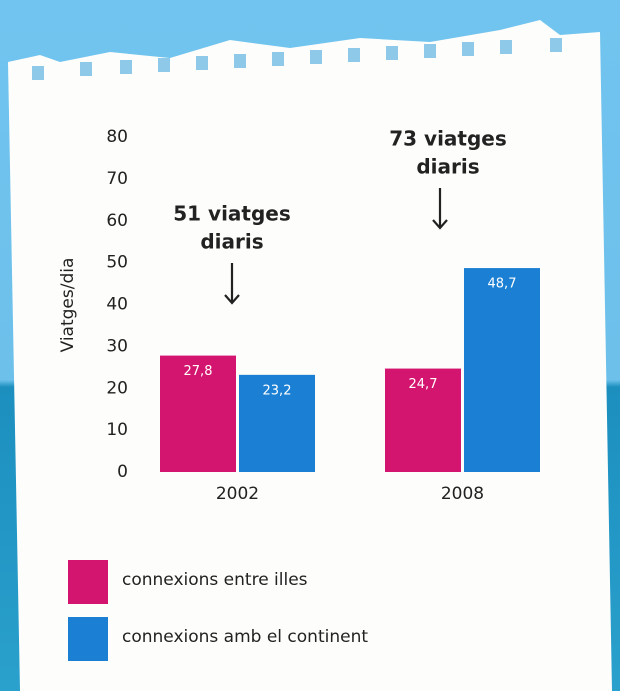 This screenshot has width=620, height=691. I want to click on y-tick-label: 40, so click(117, 305).